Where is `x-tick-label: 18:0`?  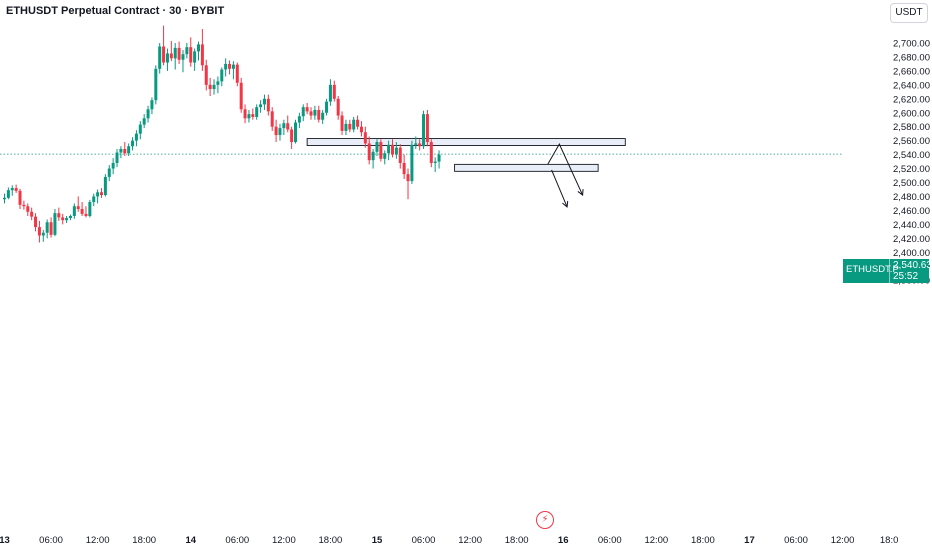
x-tick-label: 18:0 is located at coordinates (889, 540).